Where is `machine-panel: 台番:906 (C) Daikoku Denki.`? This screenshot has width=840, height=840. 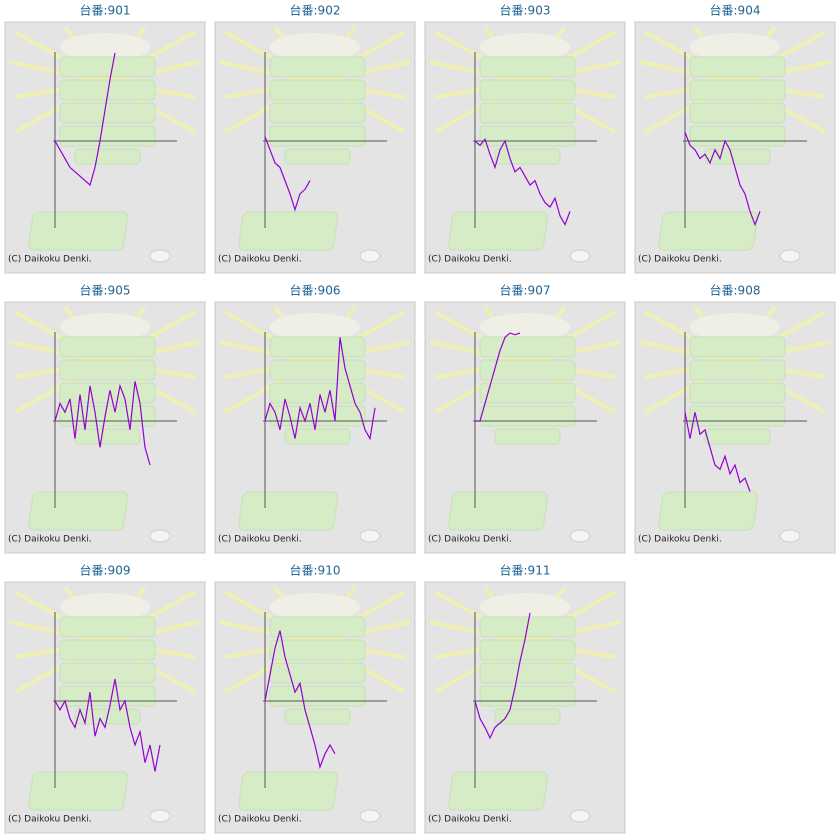 machine-panel: 台番:906 (C) Daikoku Denki. is located at coordinates (315, 419).